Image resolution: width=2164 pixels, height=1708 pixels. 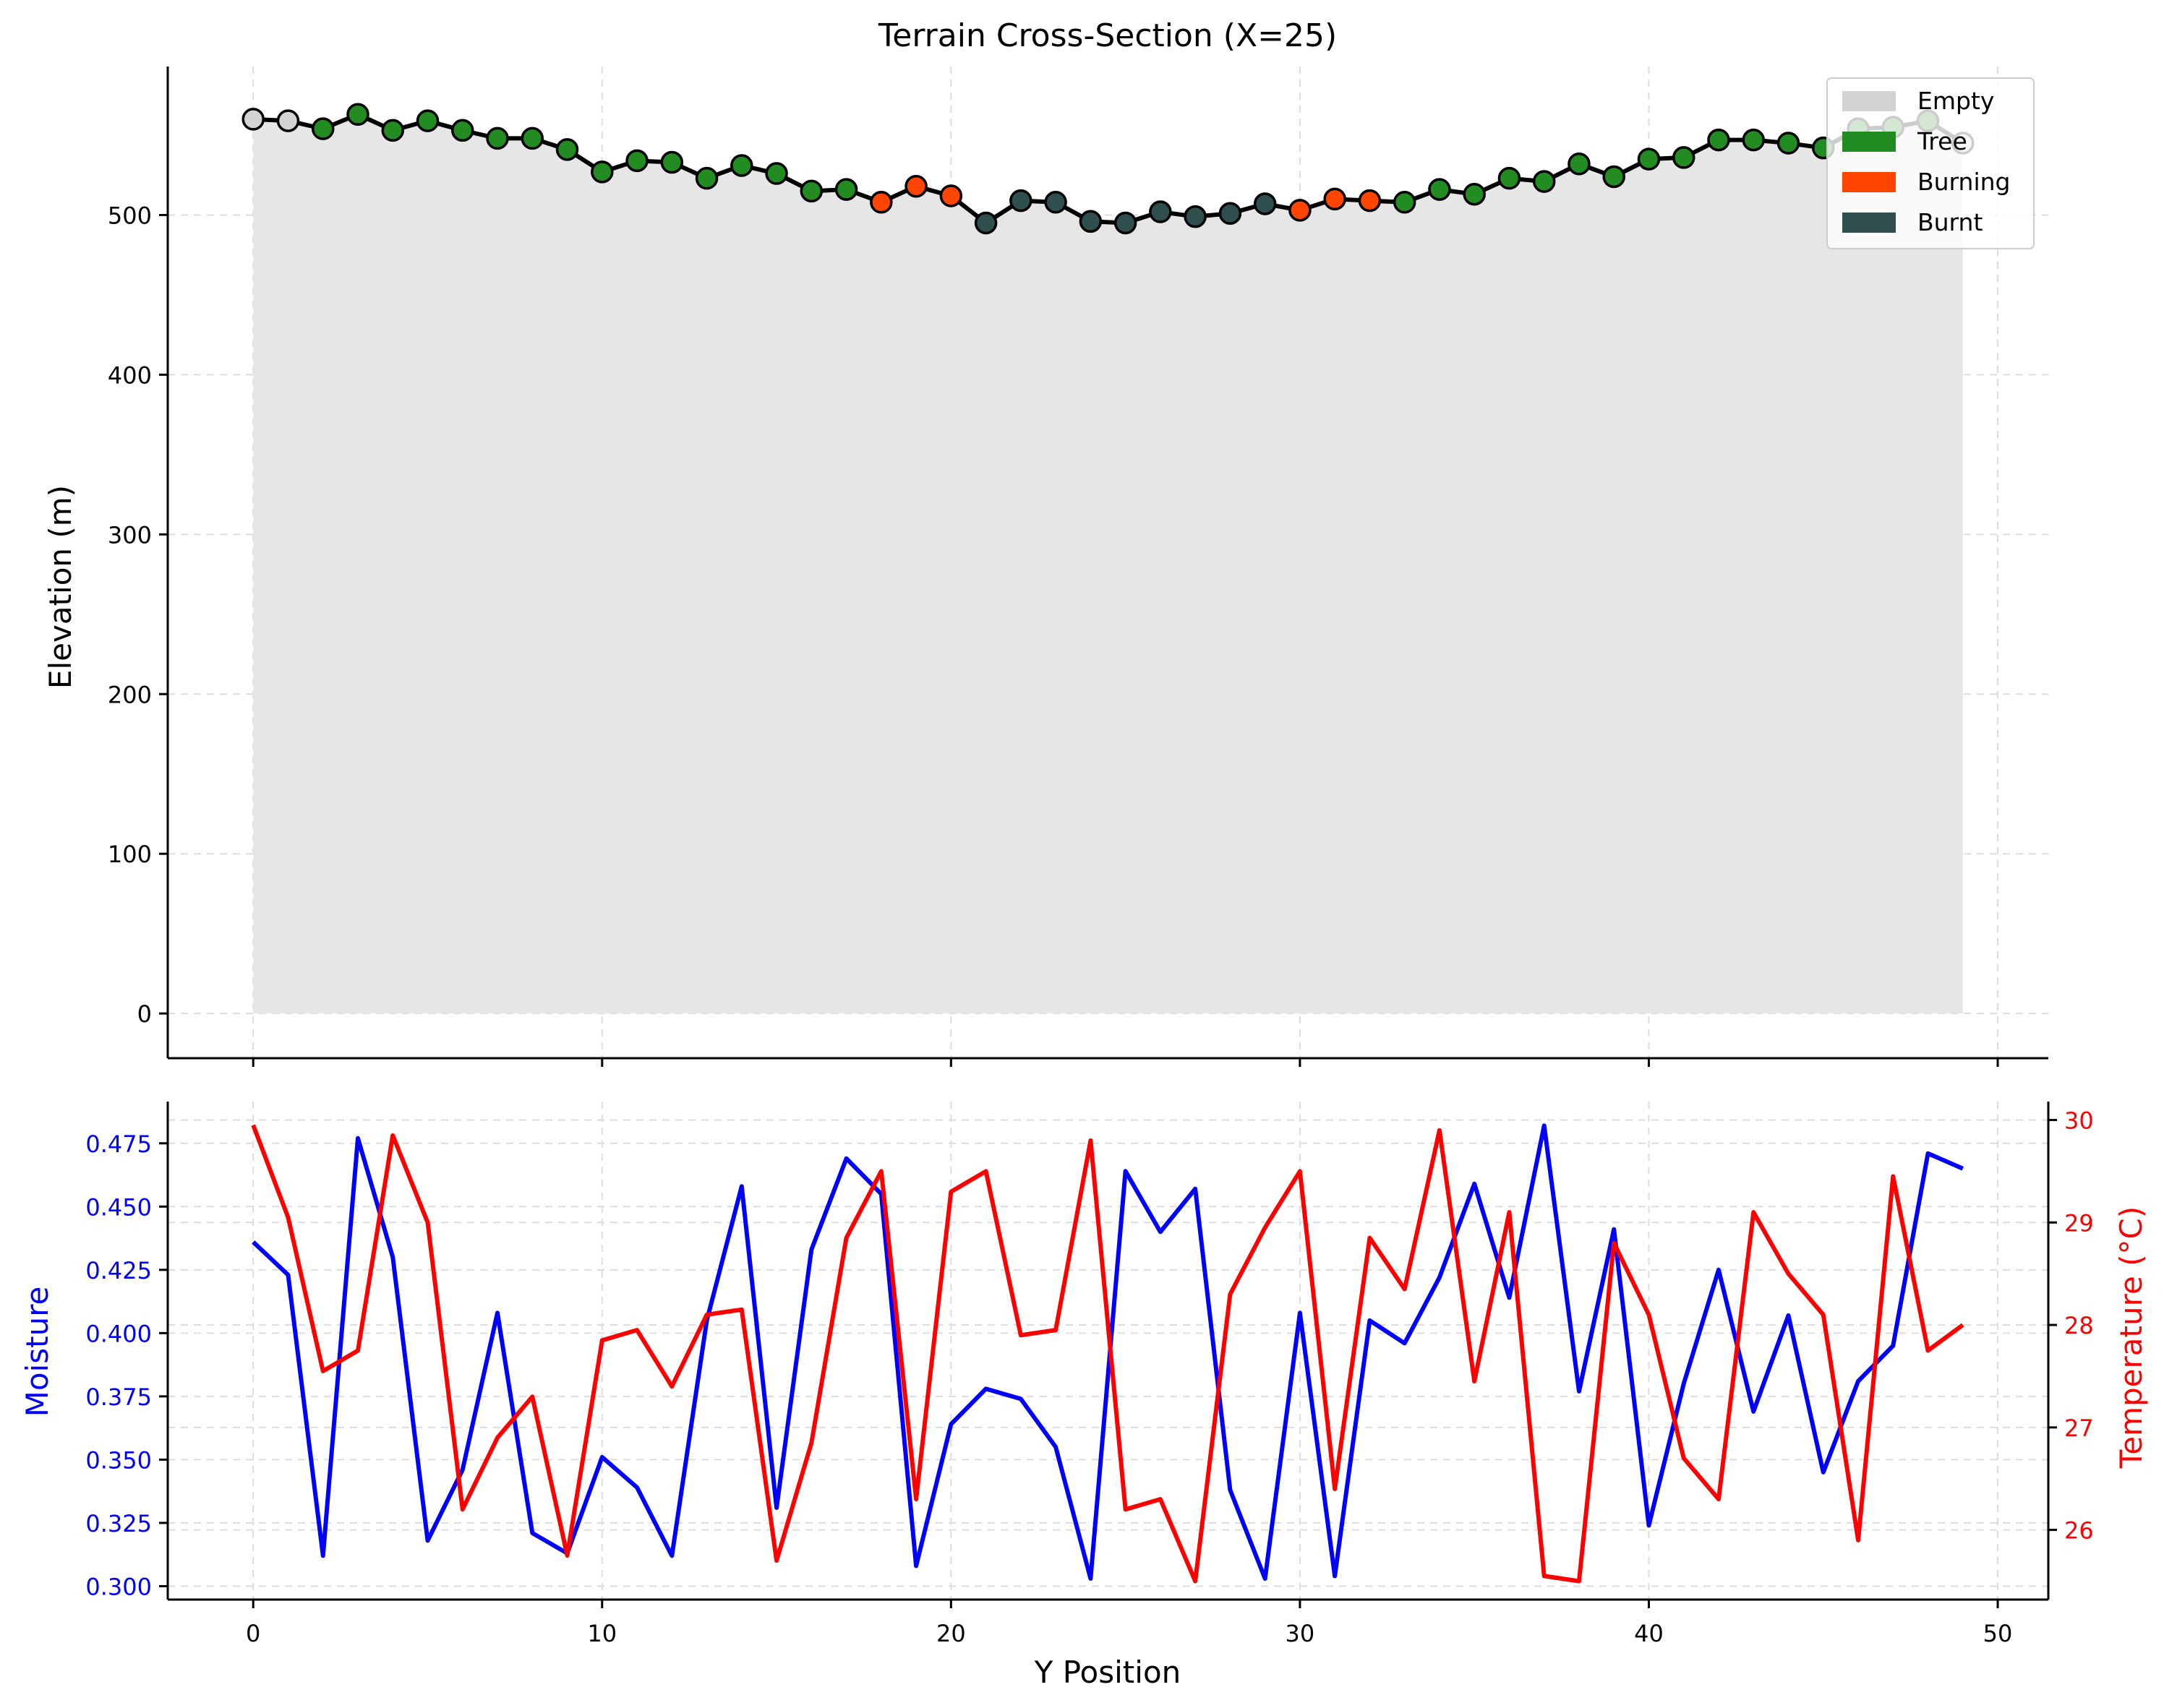 What do you see at coordinates (130, 375) in the screenshot?
I see `y-tick-label: 400` at bounding box center [130, 375].